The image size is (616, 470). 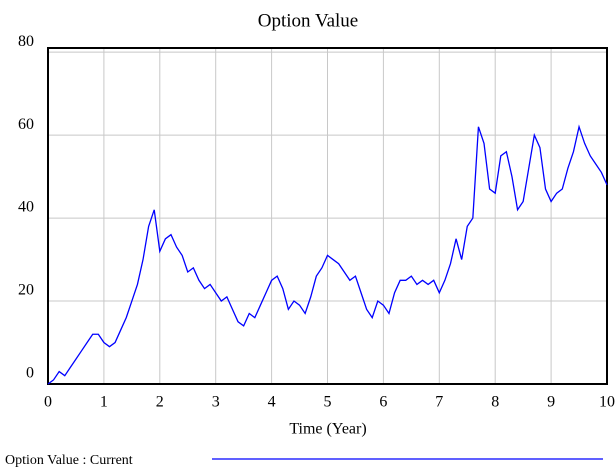 What do you see at coordinates (104, 402) in the screenshot?
I see `x-tick-label: 1` at bounding box center [104, 402].